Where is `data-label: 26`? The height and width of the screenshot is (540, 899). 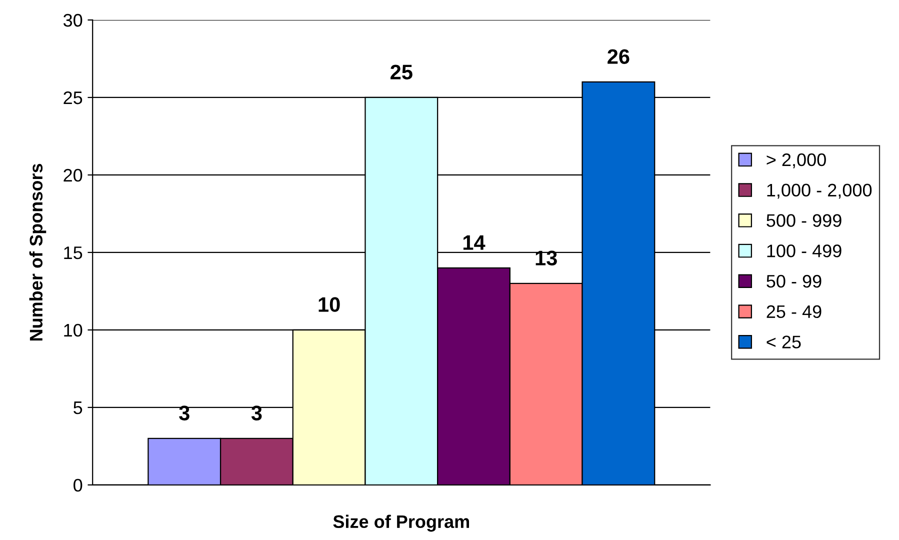 data-label: 26 is located at coordinates (619, 56).